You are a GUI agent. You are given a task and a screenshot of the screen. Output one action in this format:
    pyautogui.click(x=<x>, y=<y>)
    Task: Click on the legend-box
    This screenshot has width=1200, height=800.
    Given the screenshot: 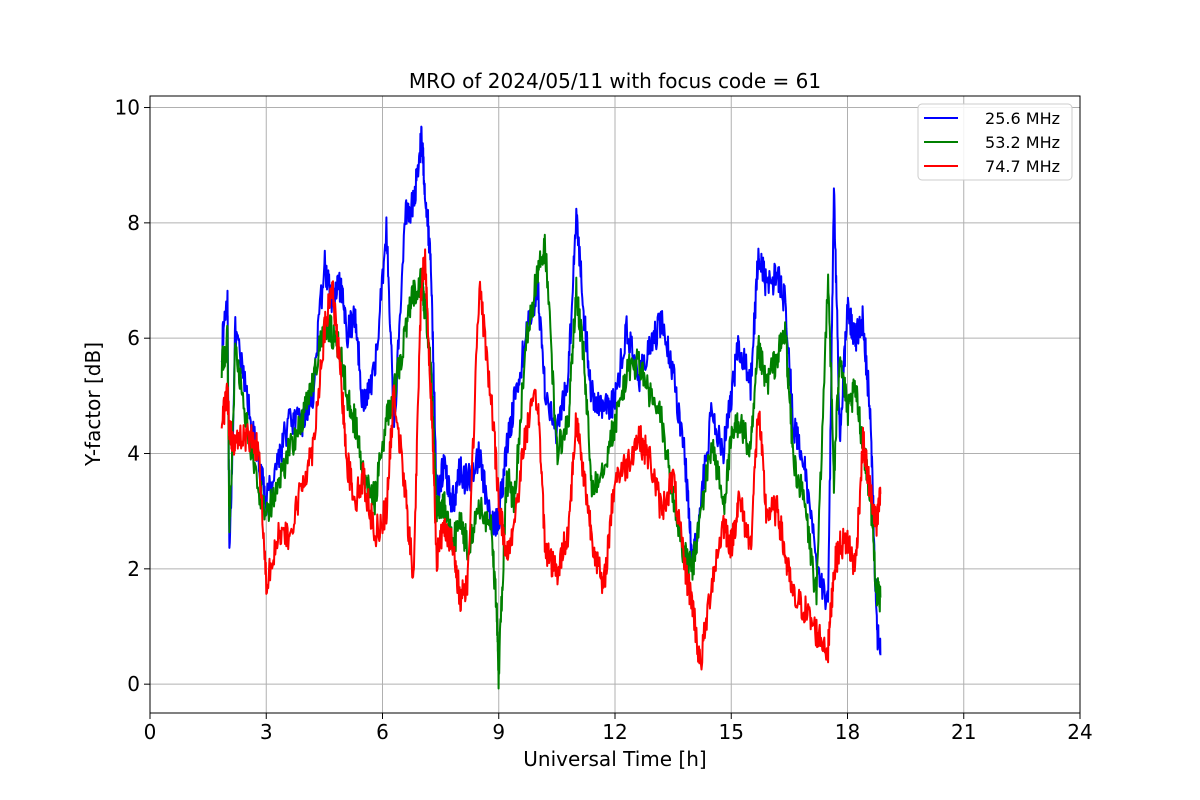 What is the action you would take?
    pyautogui.click(x=995, y=142)
    